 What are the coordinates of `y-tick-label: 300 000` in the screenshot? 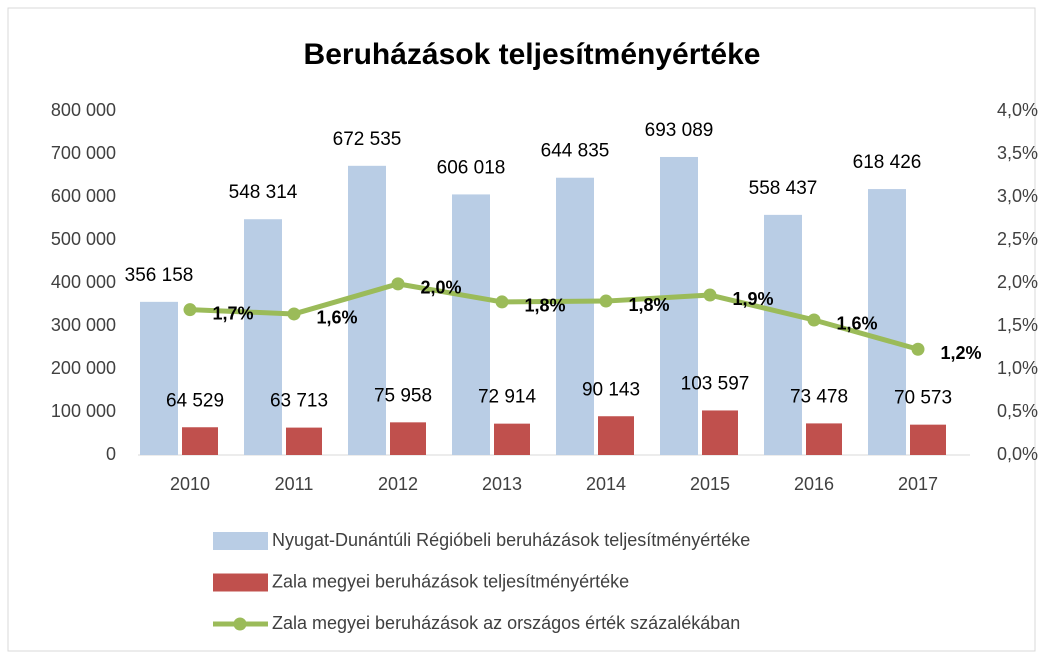 It's located at (83, 325).